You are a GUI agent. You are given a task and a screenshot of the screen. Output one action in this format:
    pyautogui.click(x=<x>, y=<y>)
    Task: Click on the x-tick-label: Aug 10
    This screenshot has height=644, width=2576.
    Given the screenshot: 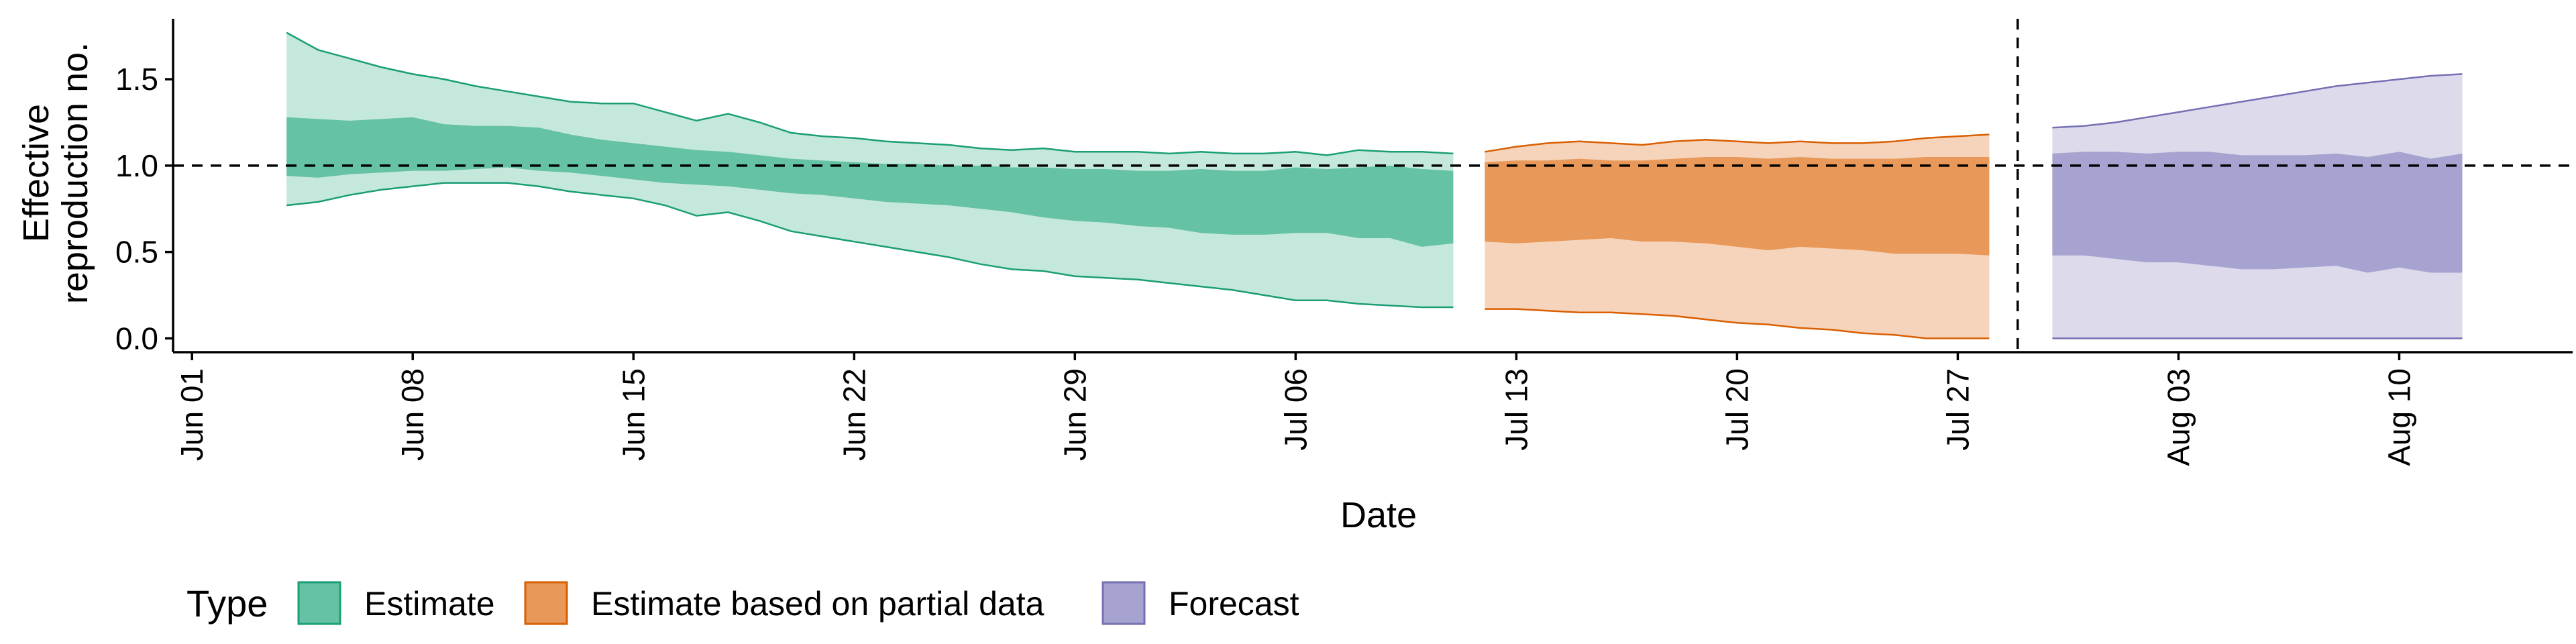 What is the action you would take?
    pyautogui.click(x=2399, y=417)
    